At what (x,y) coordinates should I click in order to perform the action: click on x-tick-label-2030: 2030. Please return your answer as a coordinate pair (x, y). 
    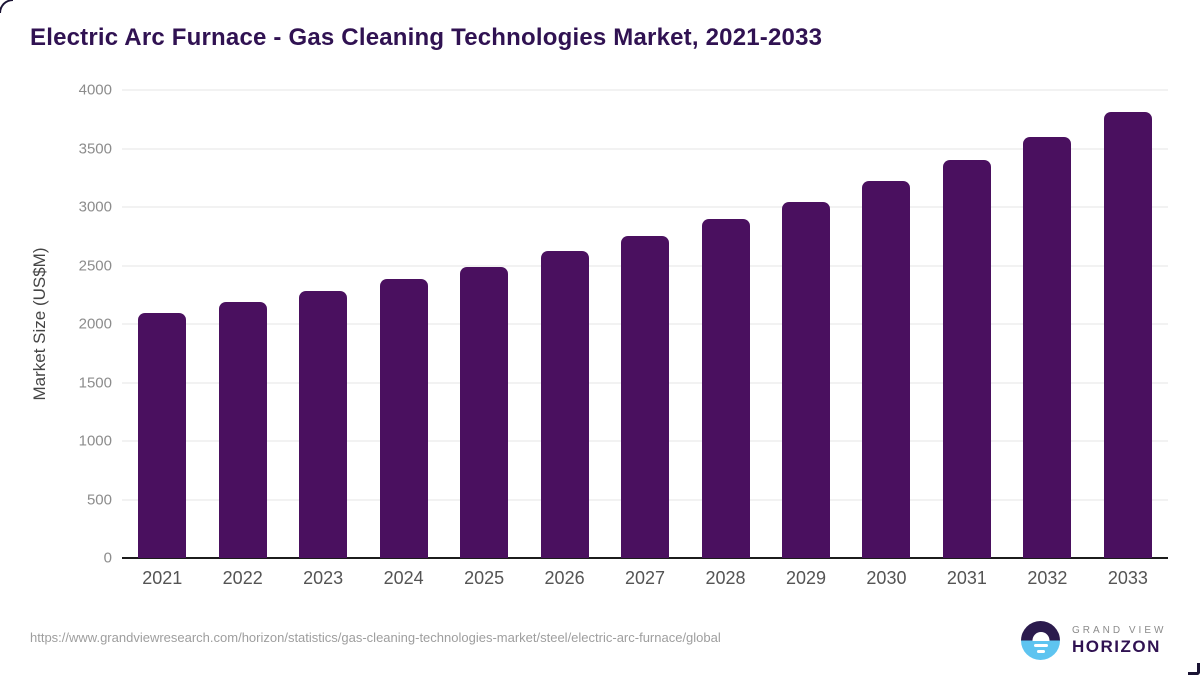
    Looking at the image, I should click on (886, 578).